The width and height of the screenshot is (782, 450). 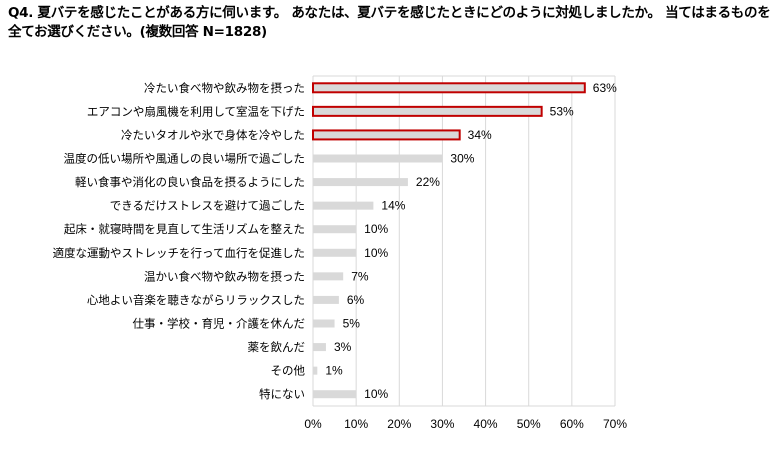 I want to click on category-label: 心地よい音楽を聴きながらリラックスした, so click(x=196, y=300).